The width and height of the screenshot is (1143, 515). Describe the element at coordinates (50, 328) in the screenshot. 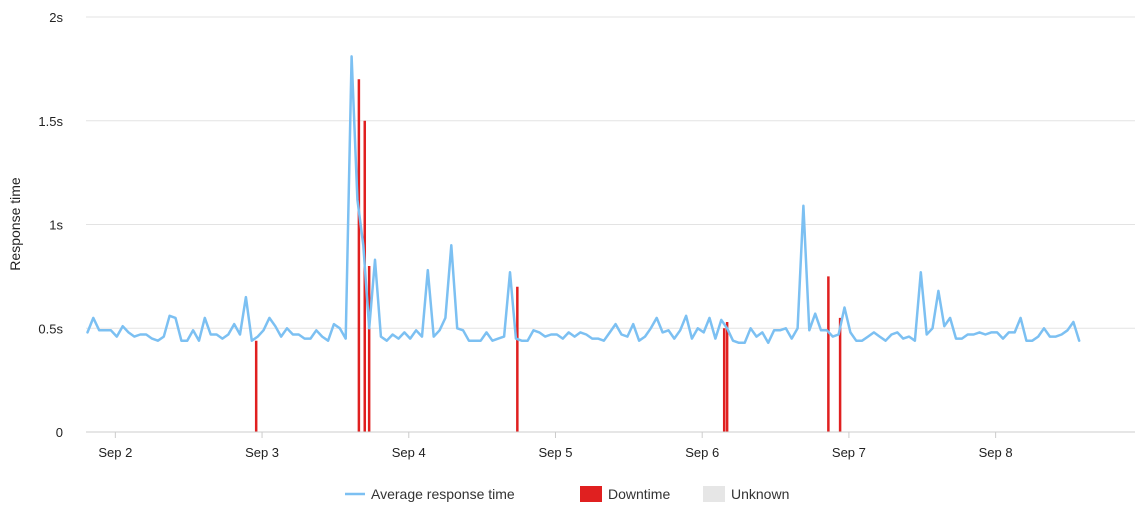

I see `y-tick-label: 0.5s` at that location.